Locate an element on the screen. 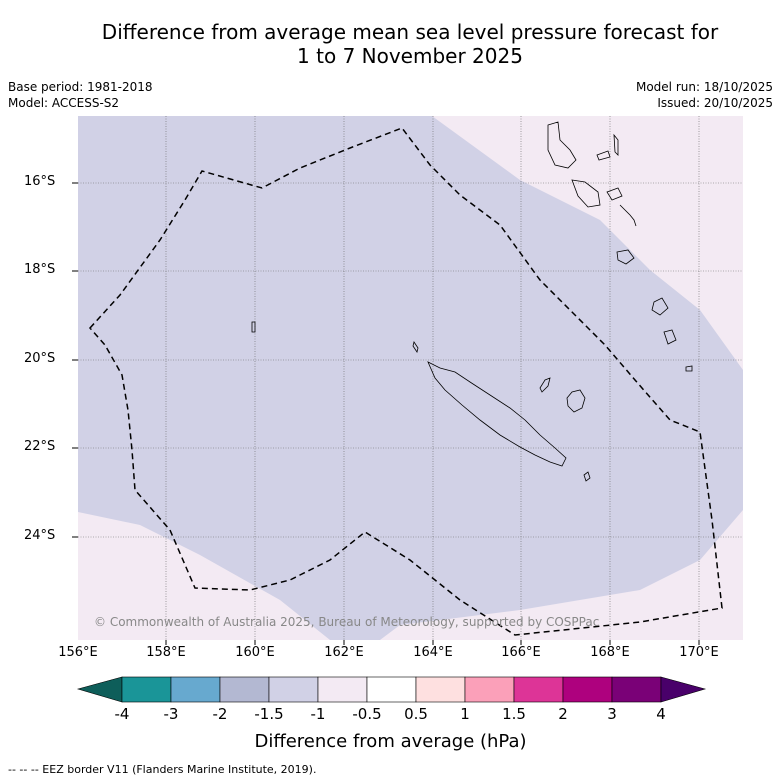  lon-label: 164°E is located at coordinates (433, 652).